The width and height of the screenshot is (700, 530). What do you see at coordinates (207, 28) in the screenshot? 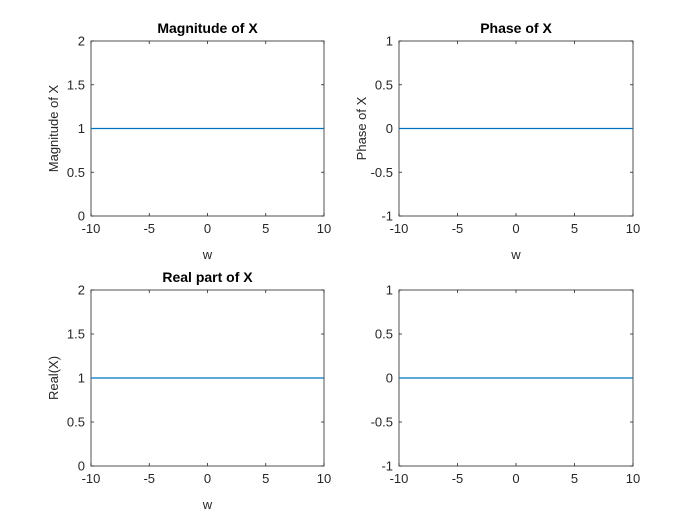
I see `subplot-title: Magnitude of X` at bounding box center [207, 28].